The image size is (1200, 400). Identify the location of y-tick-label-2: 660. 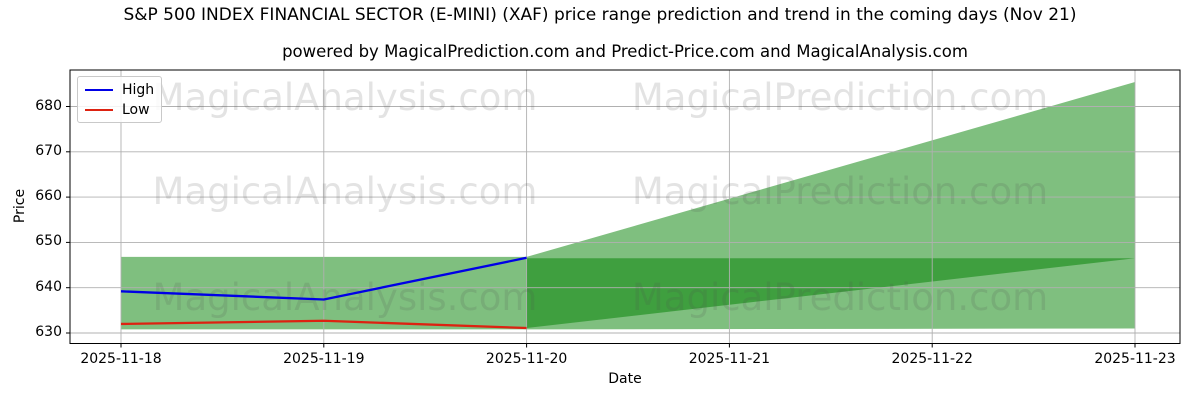
(48, 196).